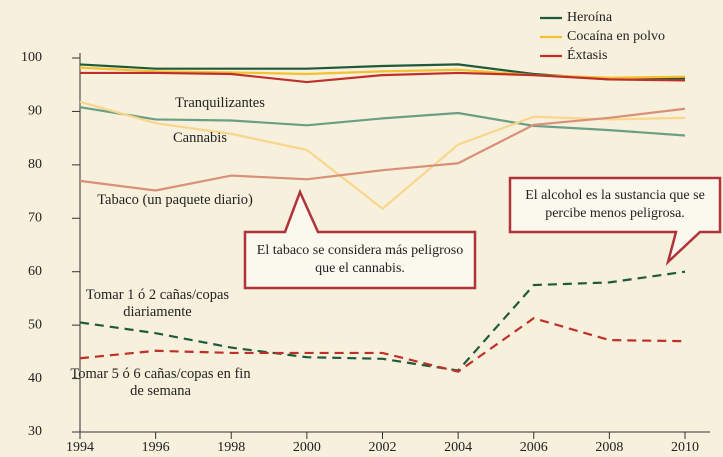  Describe the element at coordinates (200, 138) in the screenshot. I see `series-label: Cannabis` at that location.